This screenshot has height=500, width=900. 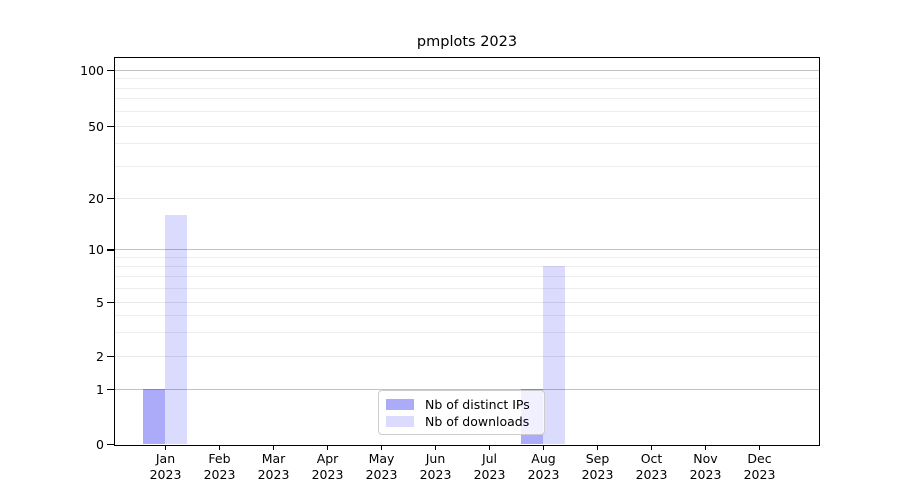 I want to click on x-tick-month: May, so click(x=381, y=458).